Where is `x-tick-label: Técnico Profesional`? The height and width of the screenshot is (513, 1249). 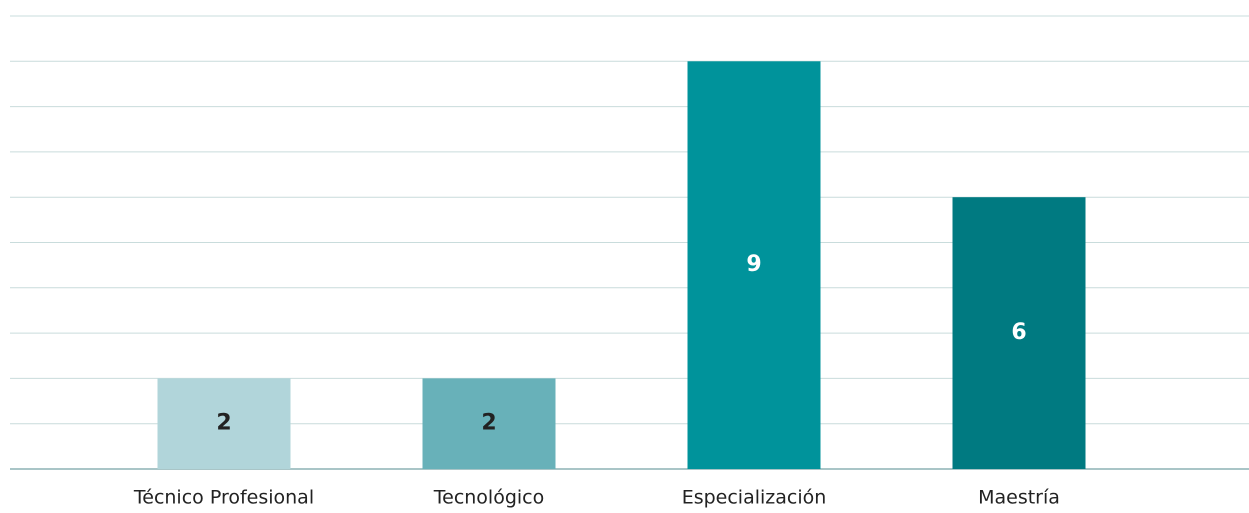 x-tick-label: Técnico Profesional is located at coordinates (223, 498).